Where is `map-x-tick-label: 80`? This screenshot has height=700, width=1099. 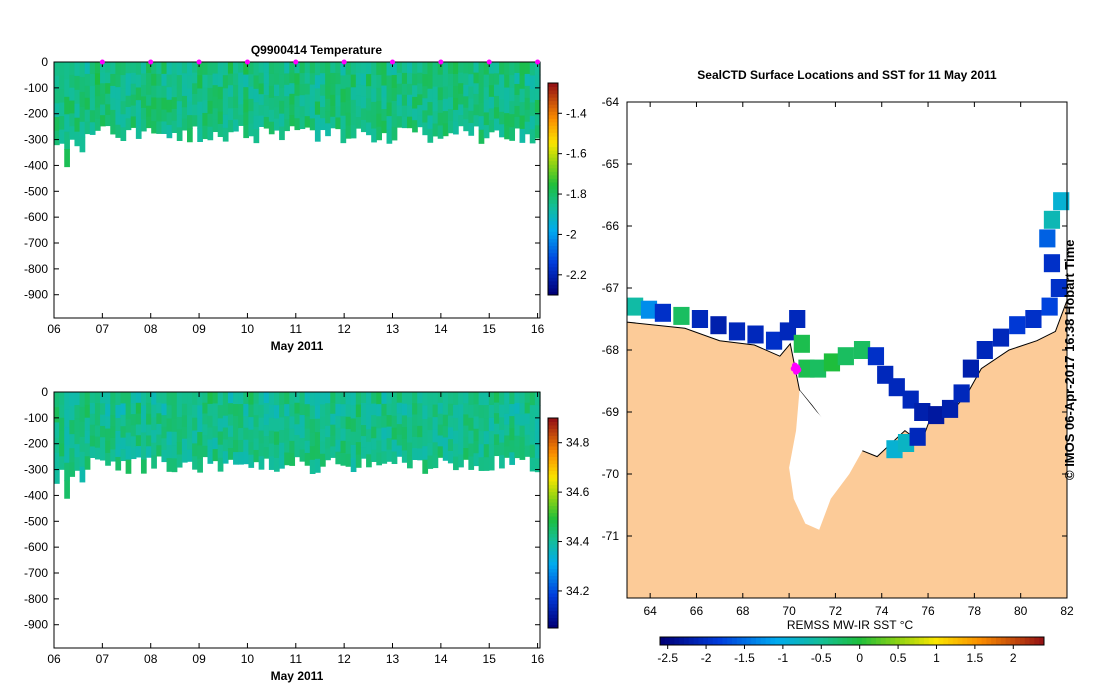 map-x-tick-label: 80 is located at coordinates (1021, 611).